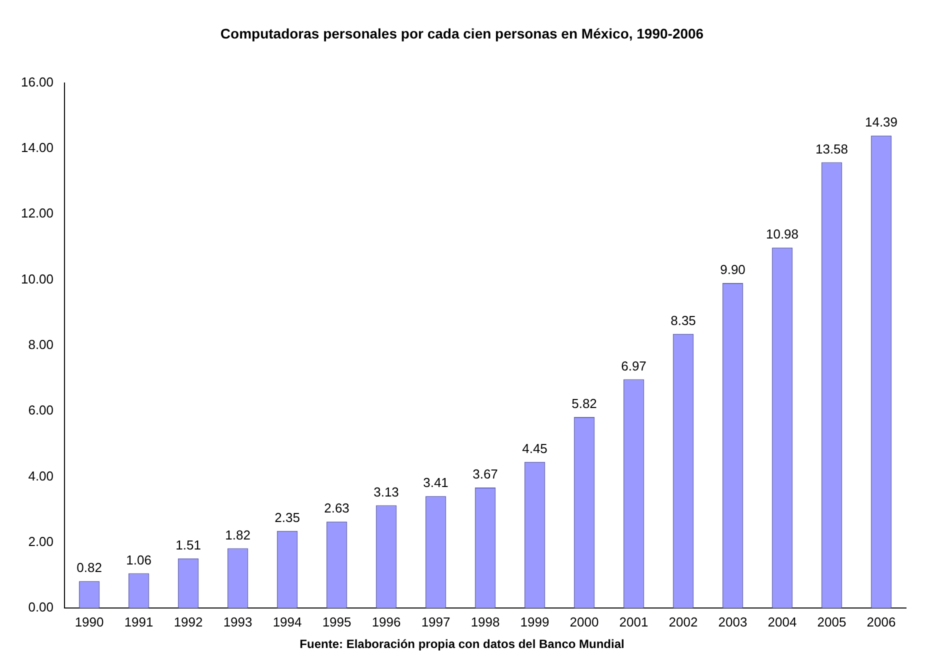  Describe the element at coordinates (881, 622) in the screenshot. I see `x-tick-label: 2006` at that location.